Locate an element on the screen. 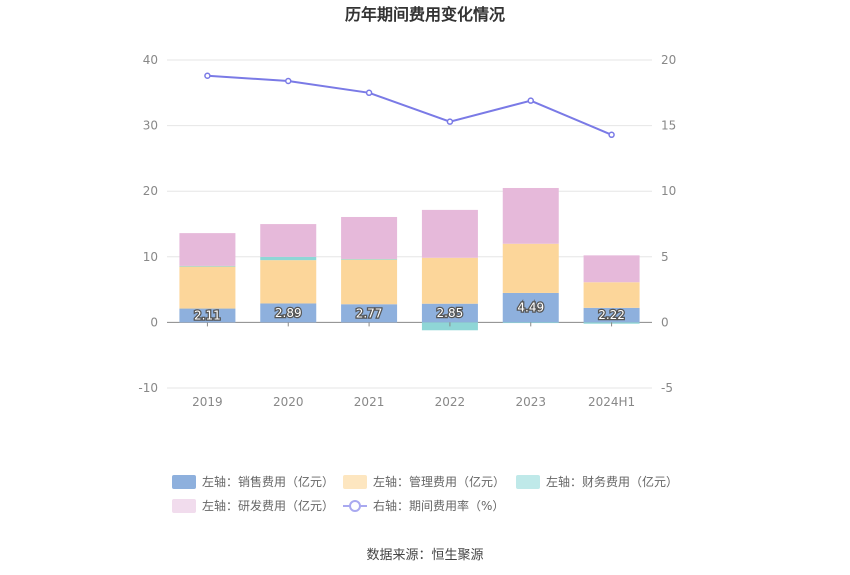 This screenshot has width=850, height=575. legend-marker is located at coordinates (355, 506).